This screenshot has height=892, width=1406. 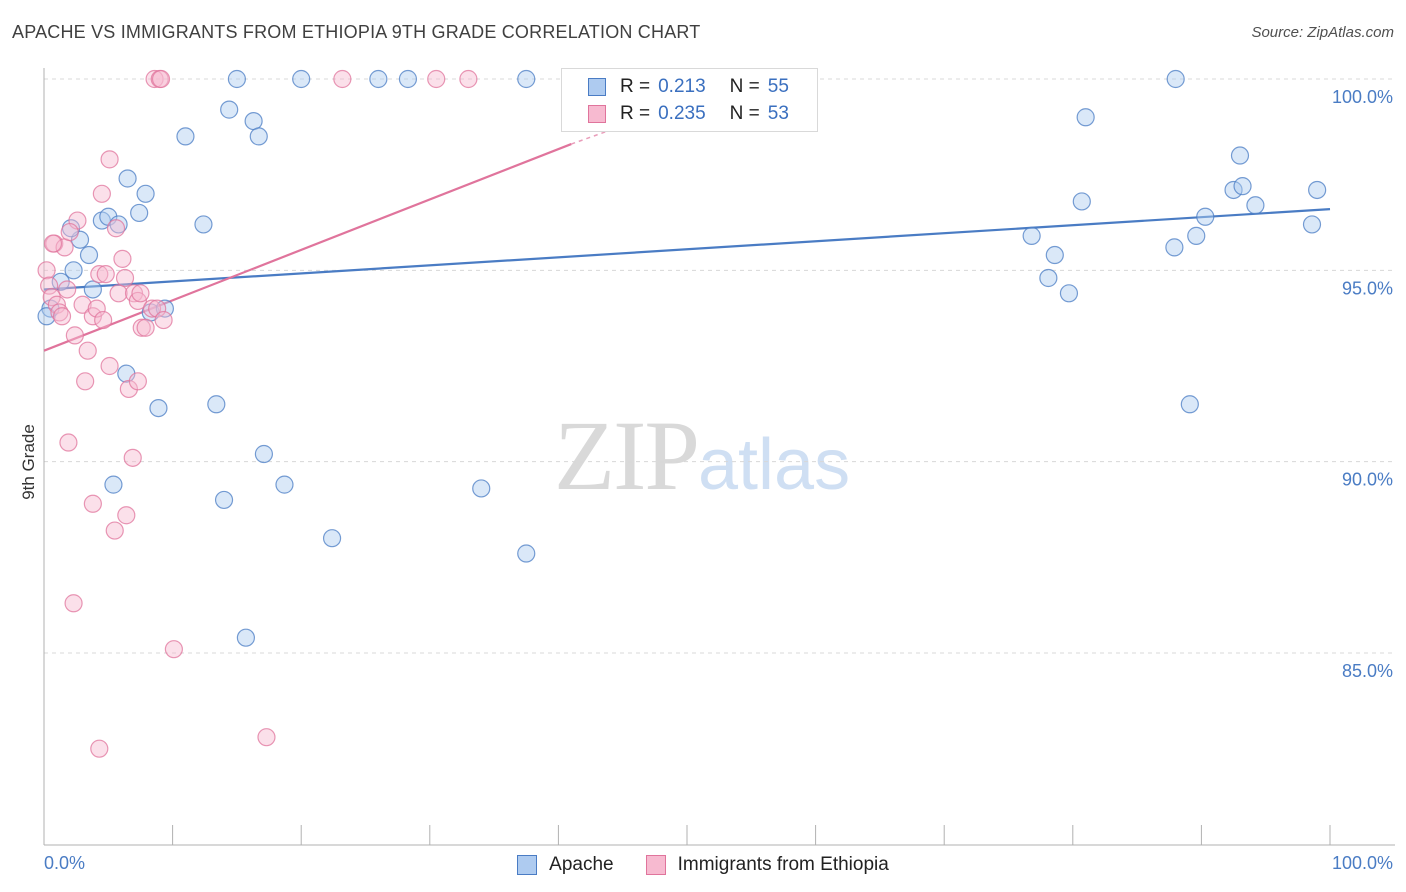 I want to click on legend-item-apache: Apache, so click(x=565, y=865).